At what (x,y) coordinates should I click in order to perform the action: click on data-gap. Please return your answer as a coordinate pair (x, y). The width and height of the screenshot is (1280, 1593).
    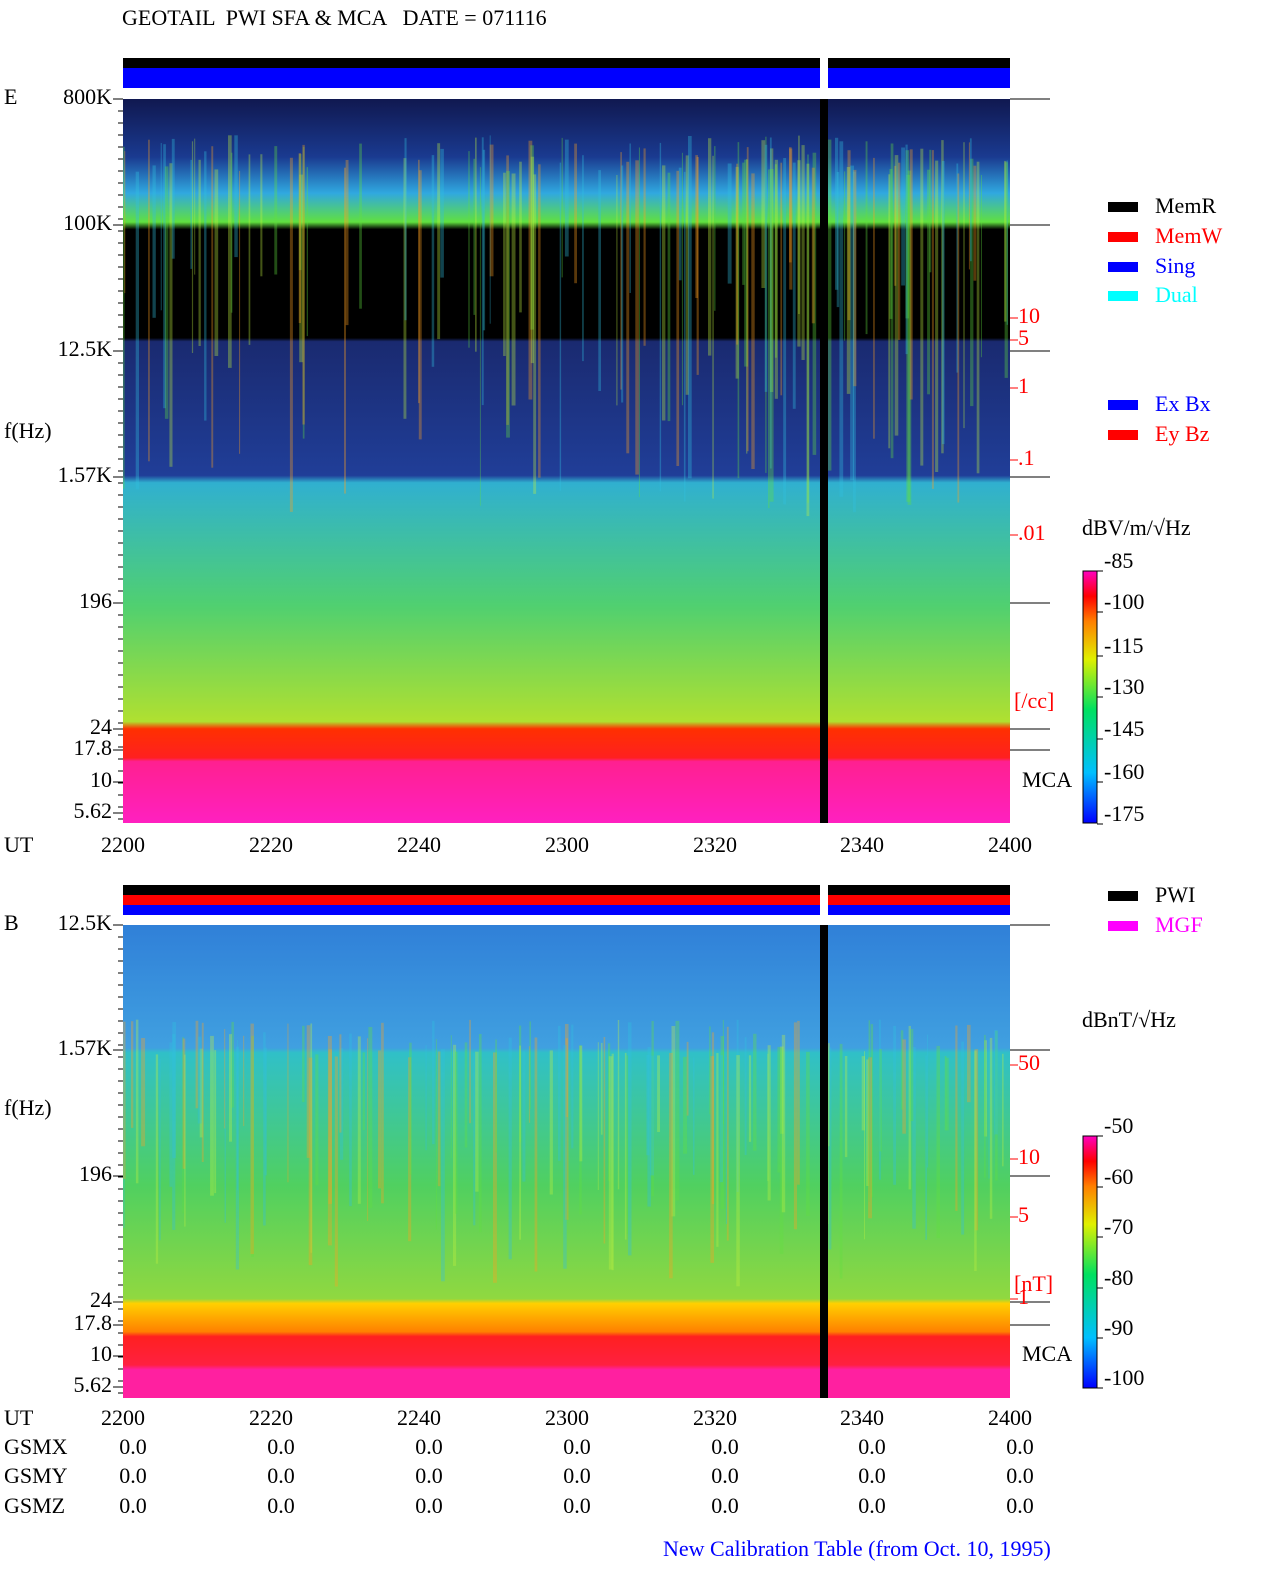
    Looking at the image, I should click on (824, 461).